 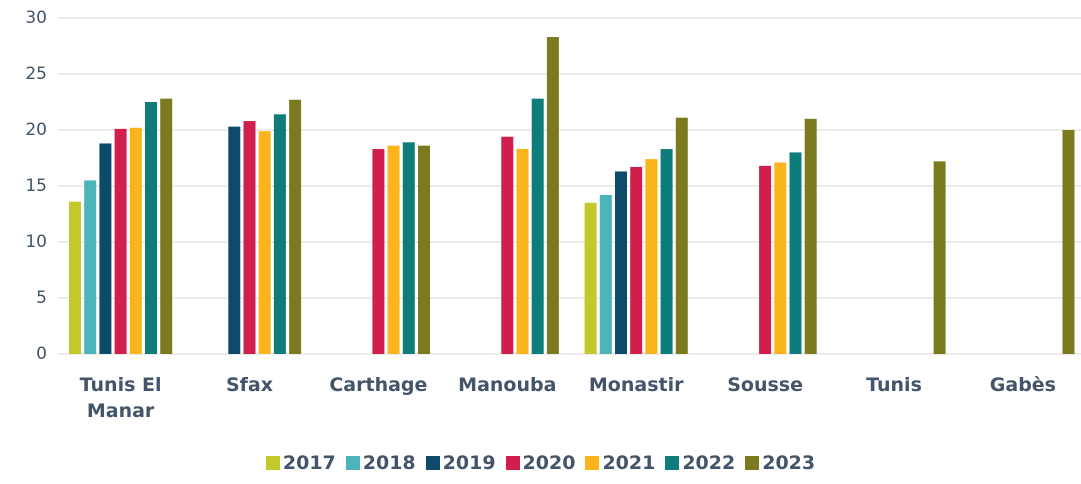 I want to click on x-tick-label: Tunis, so click(x=894, y=385).